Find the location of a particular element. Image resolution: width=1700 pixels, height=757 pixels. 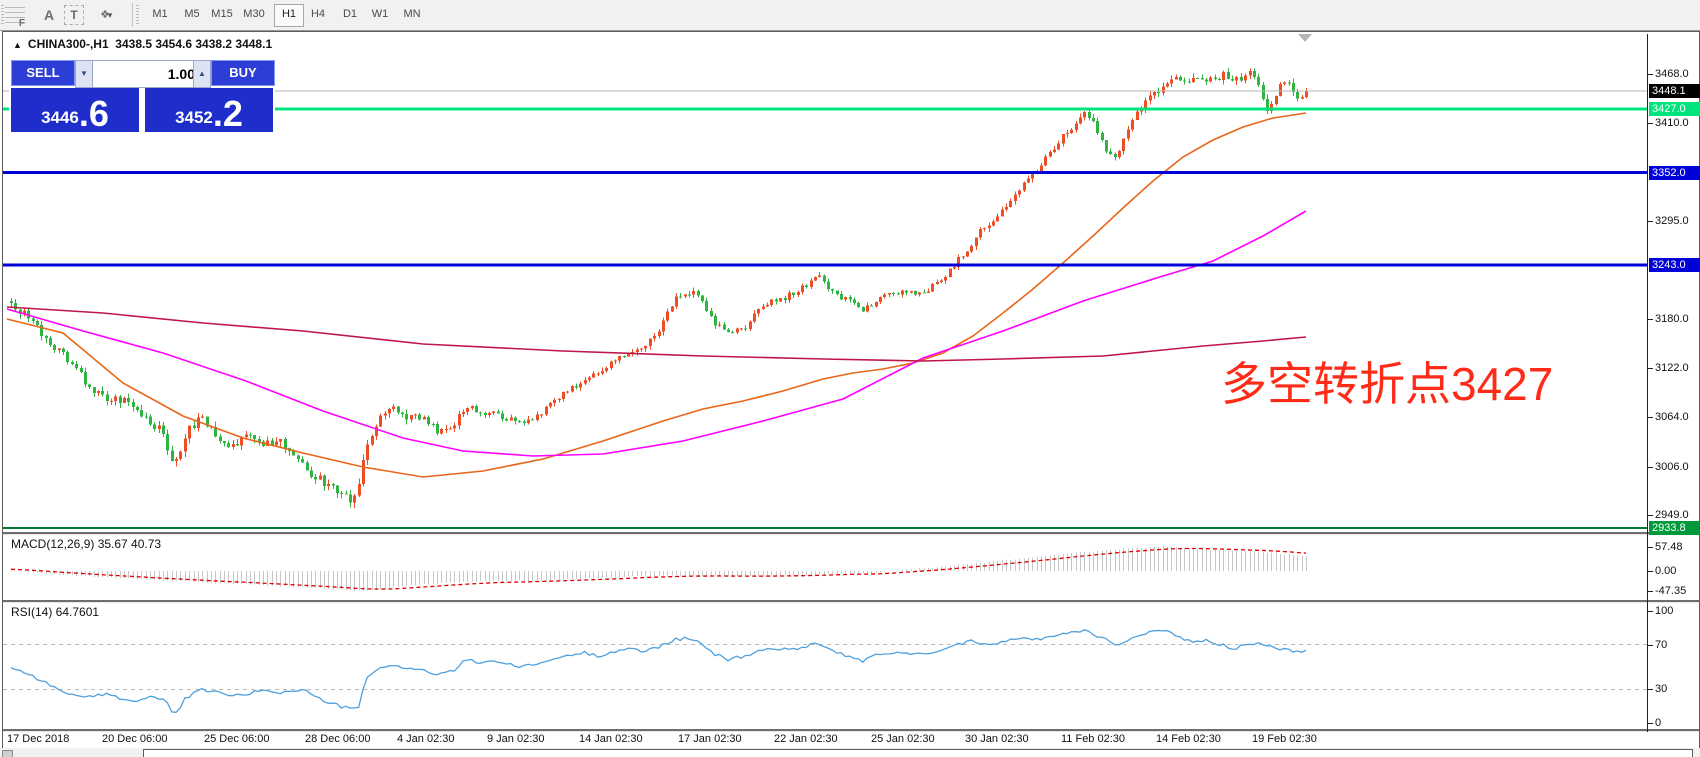

price-axis-line is located at coordinates (1647, 383).